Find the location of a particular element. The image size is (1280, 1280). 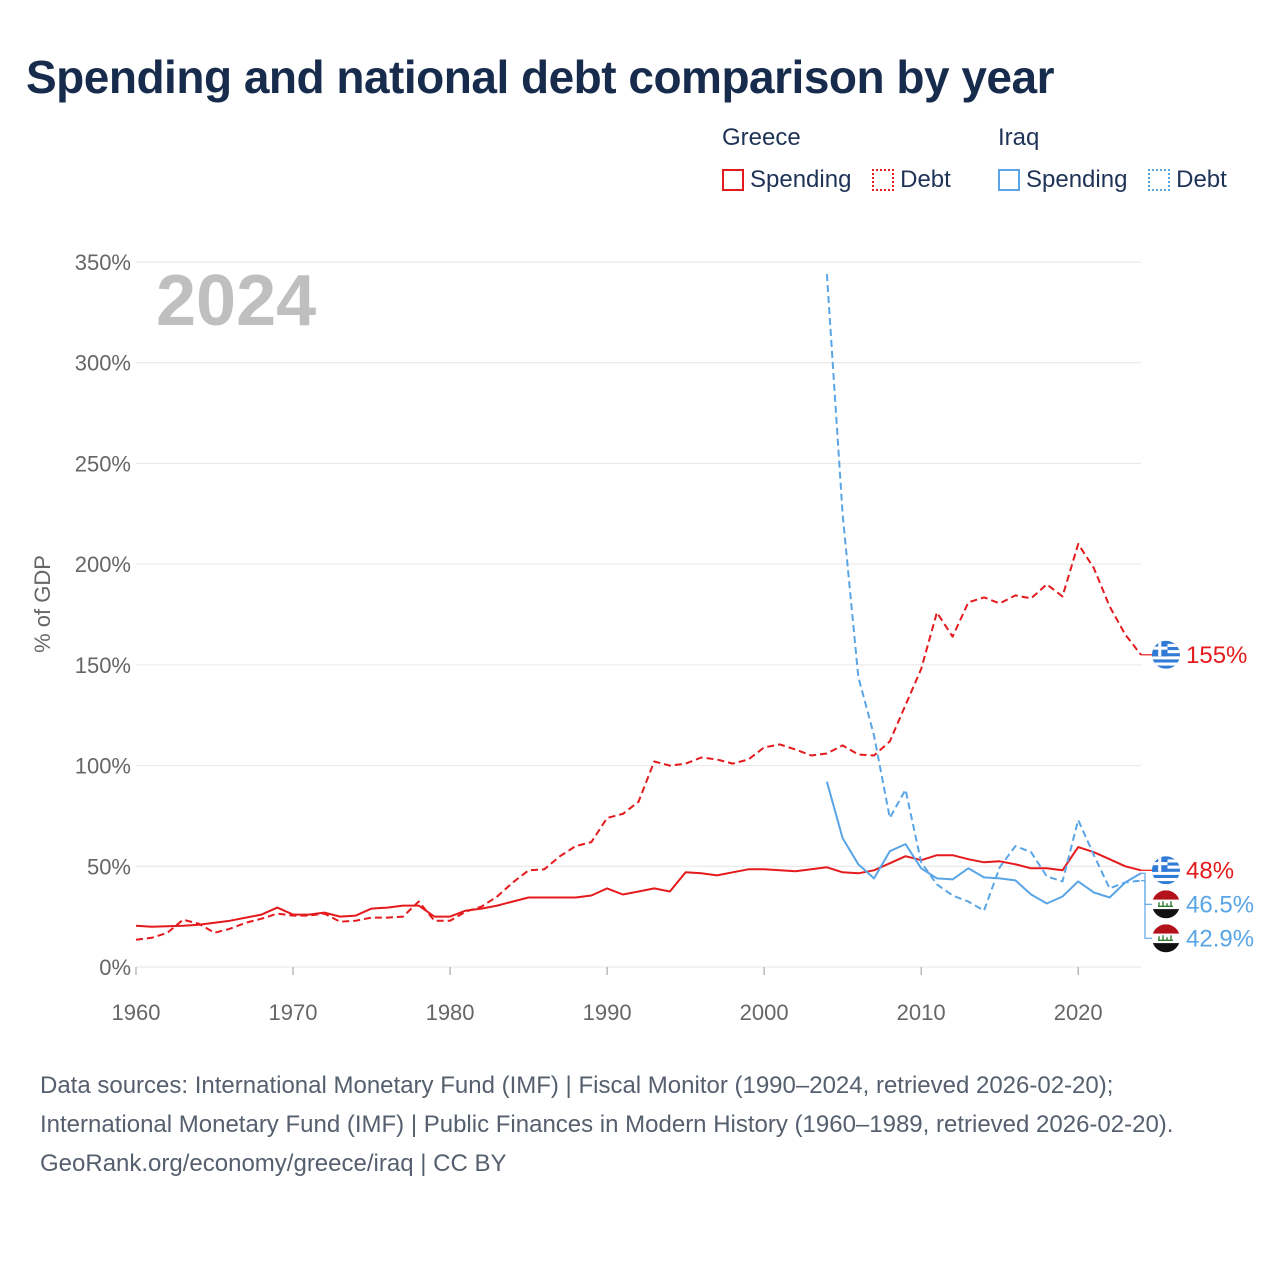

x-tick-label: 1970 is located at coordinates (293, 1012).